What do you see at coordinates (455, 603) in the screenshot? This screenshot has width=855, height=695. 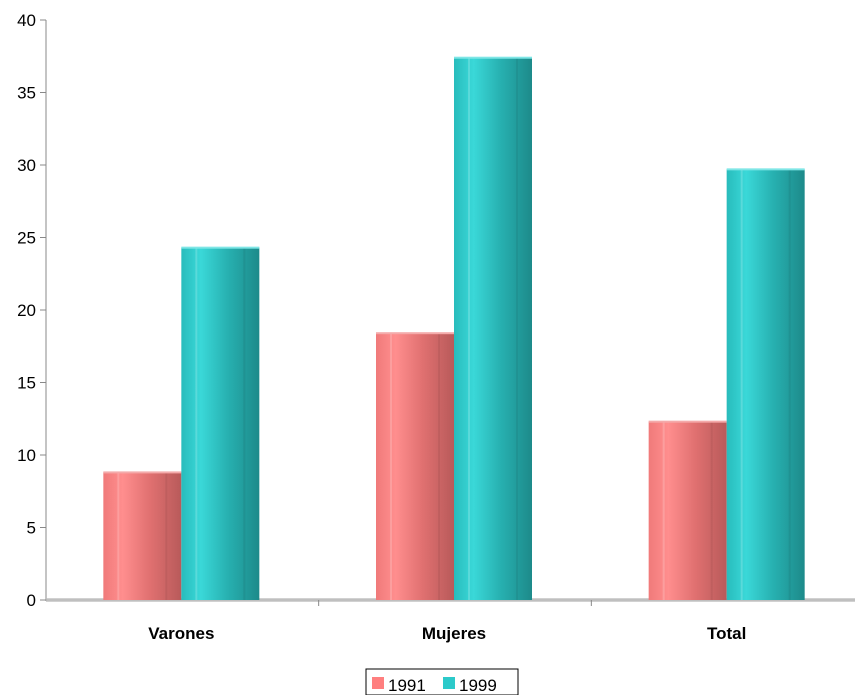 I see `x-axis-ticks` at bounding box center [455, 603].